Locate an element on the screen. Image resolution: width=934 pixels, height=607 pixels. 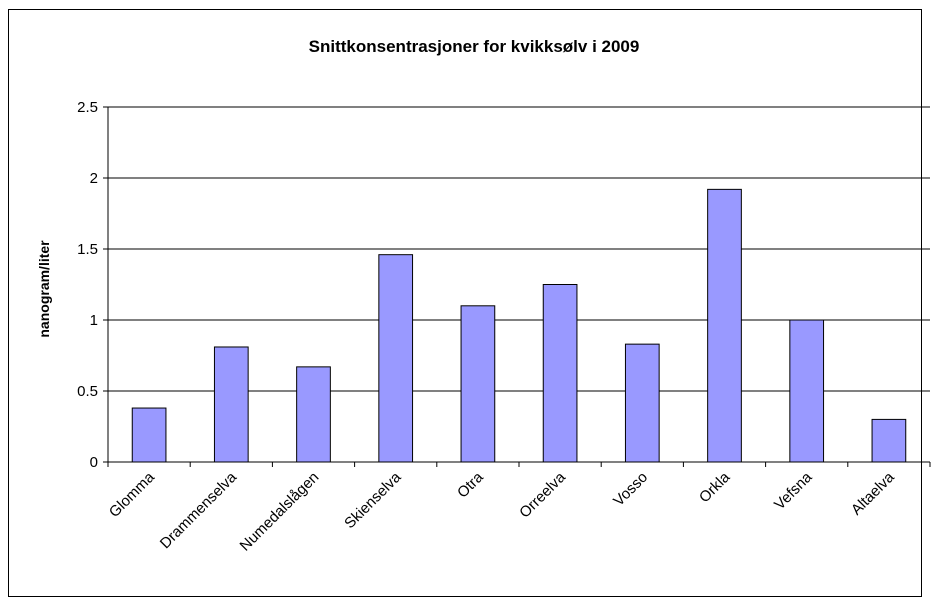
x-tick-label: Vefsna is located at coordinates (793, 490).